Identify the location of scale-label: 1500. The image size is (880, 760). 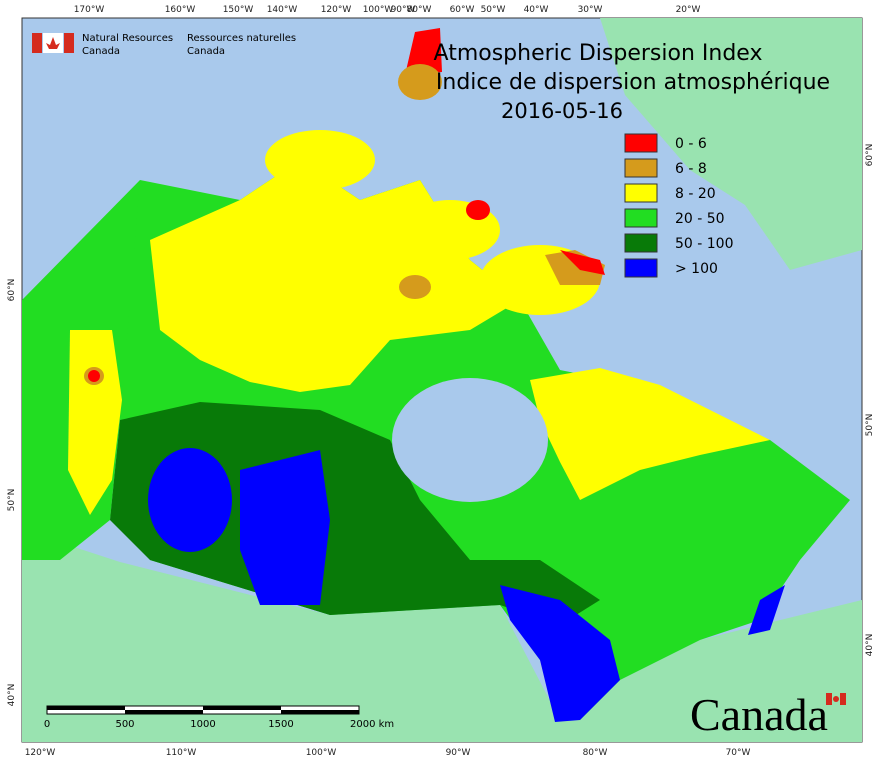
(280, 724).